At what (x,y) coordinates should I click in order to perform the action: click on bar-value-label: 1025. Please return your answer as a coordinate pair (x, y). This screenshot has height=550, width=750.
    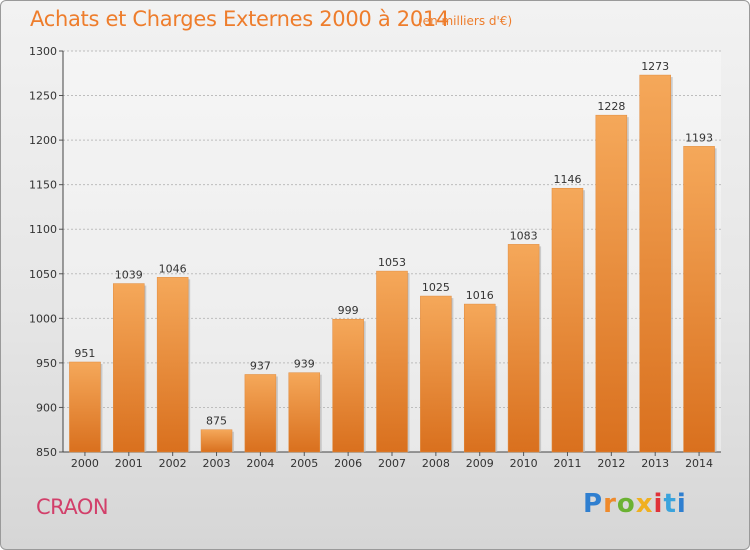
    Looking at the image, I should click on (436, 287).